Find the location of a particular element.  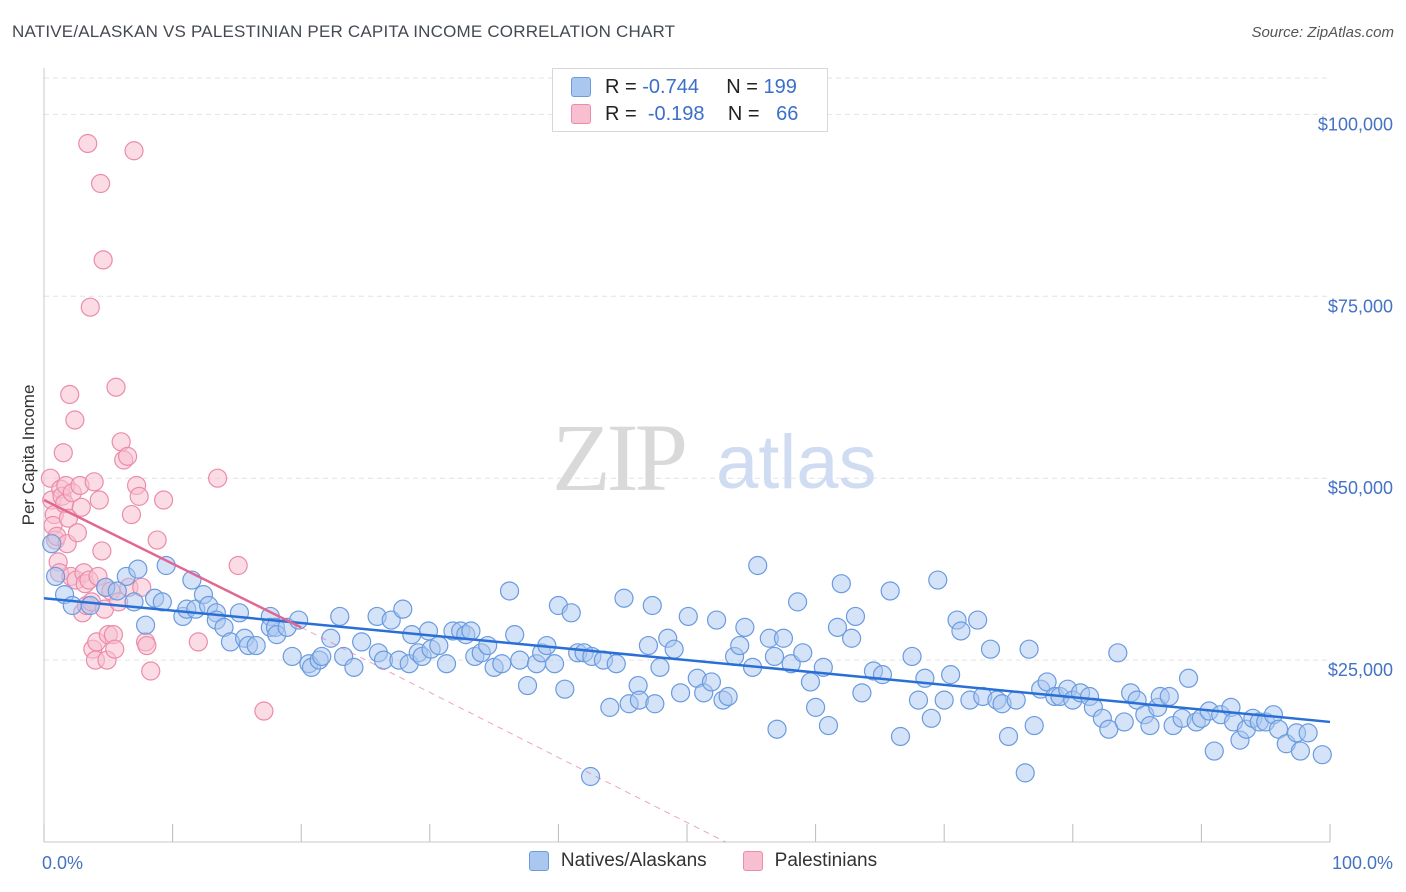

legend-item-natives: Natives/Alaskans is located at coordinates (617, 861).